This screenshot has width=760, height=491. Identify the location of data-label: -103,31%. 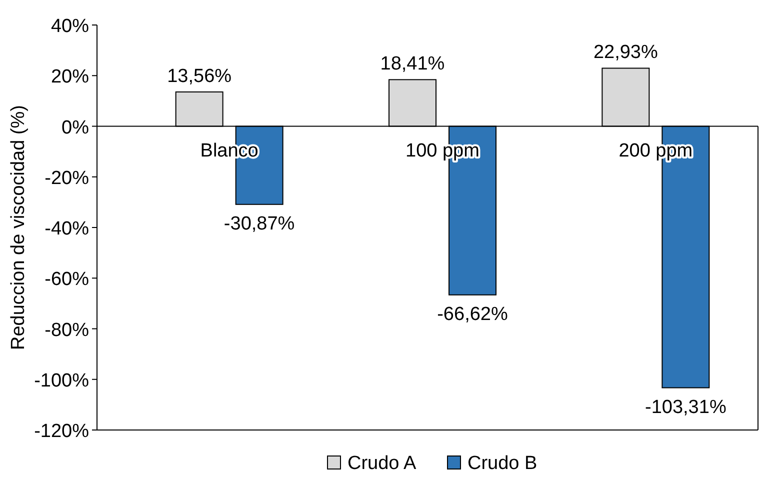
(685, 407).